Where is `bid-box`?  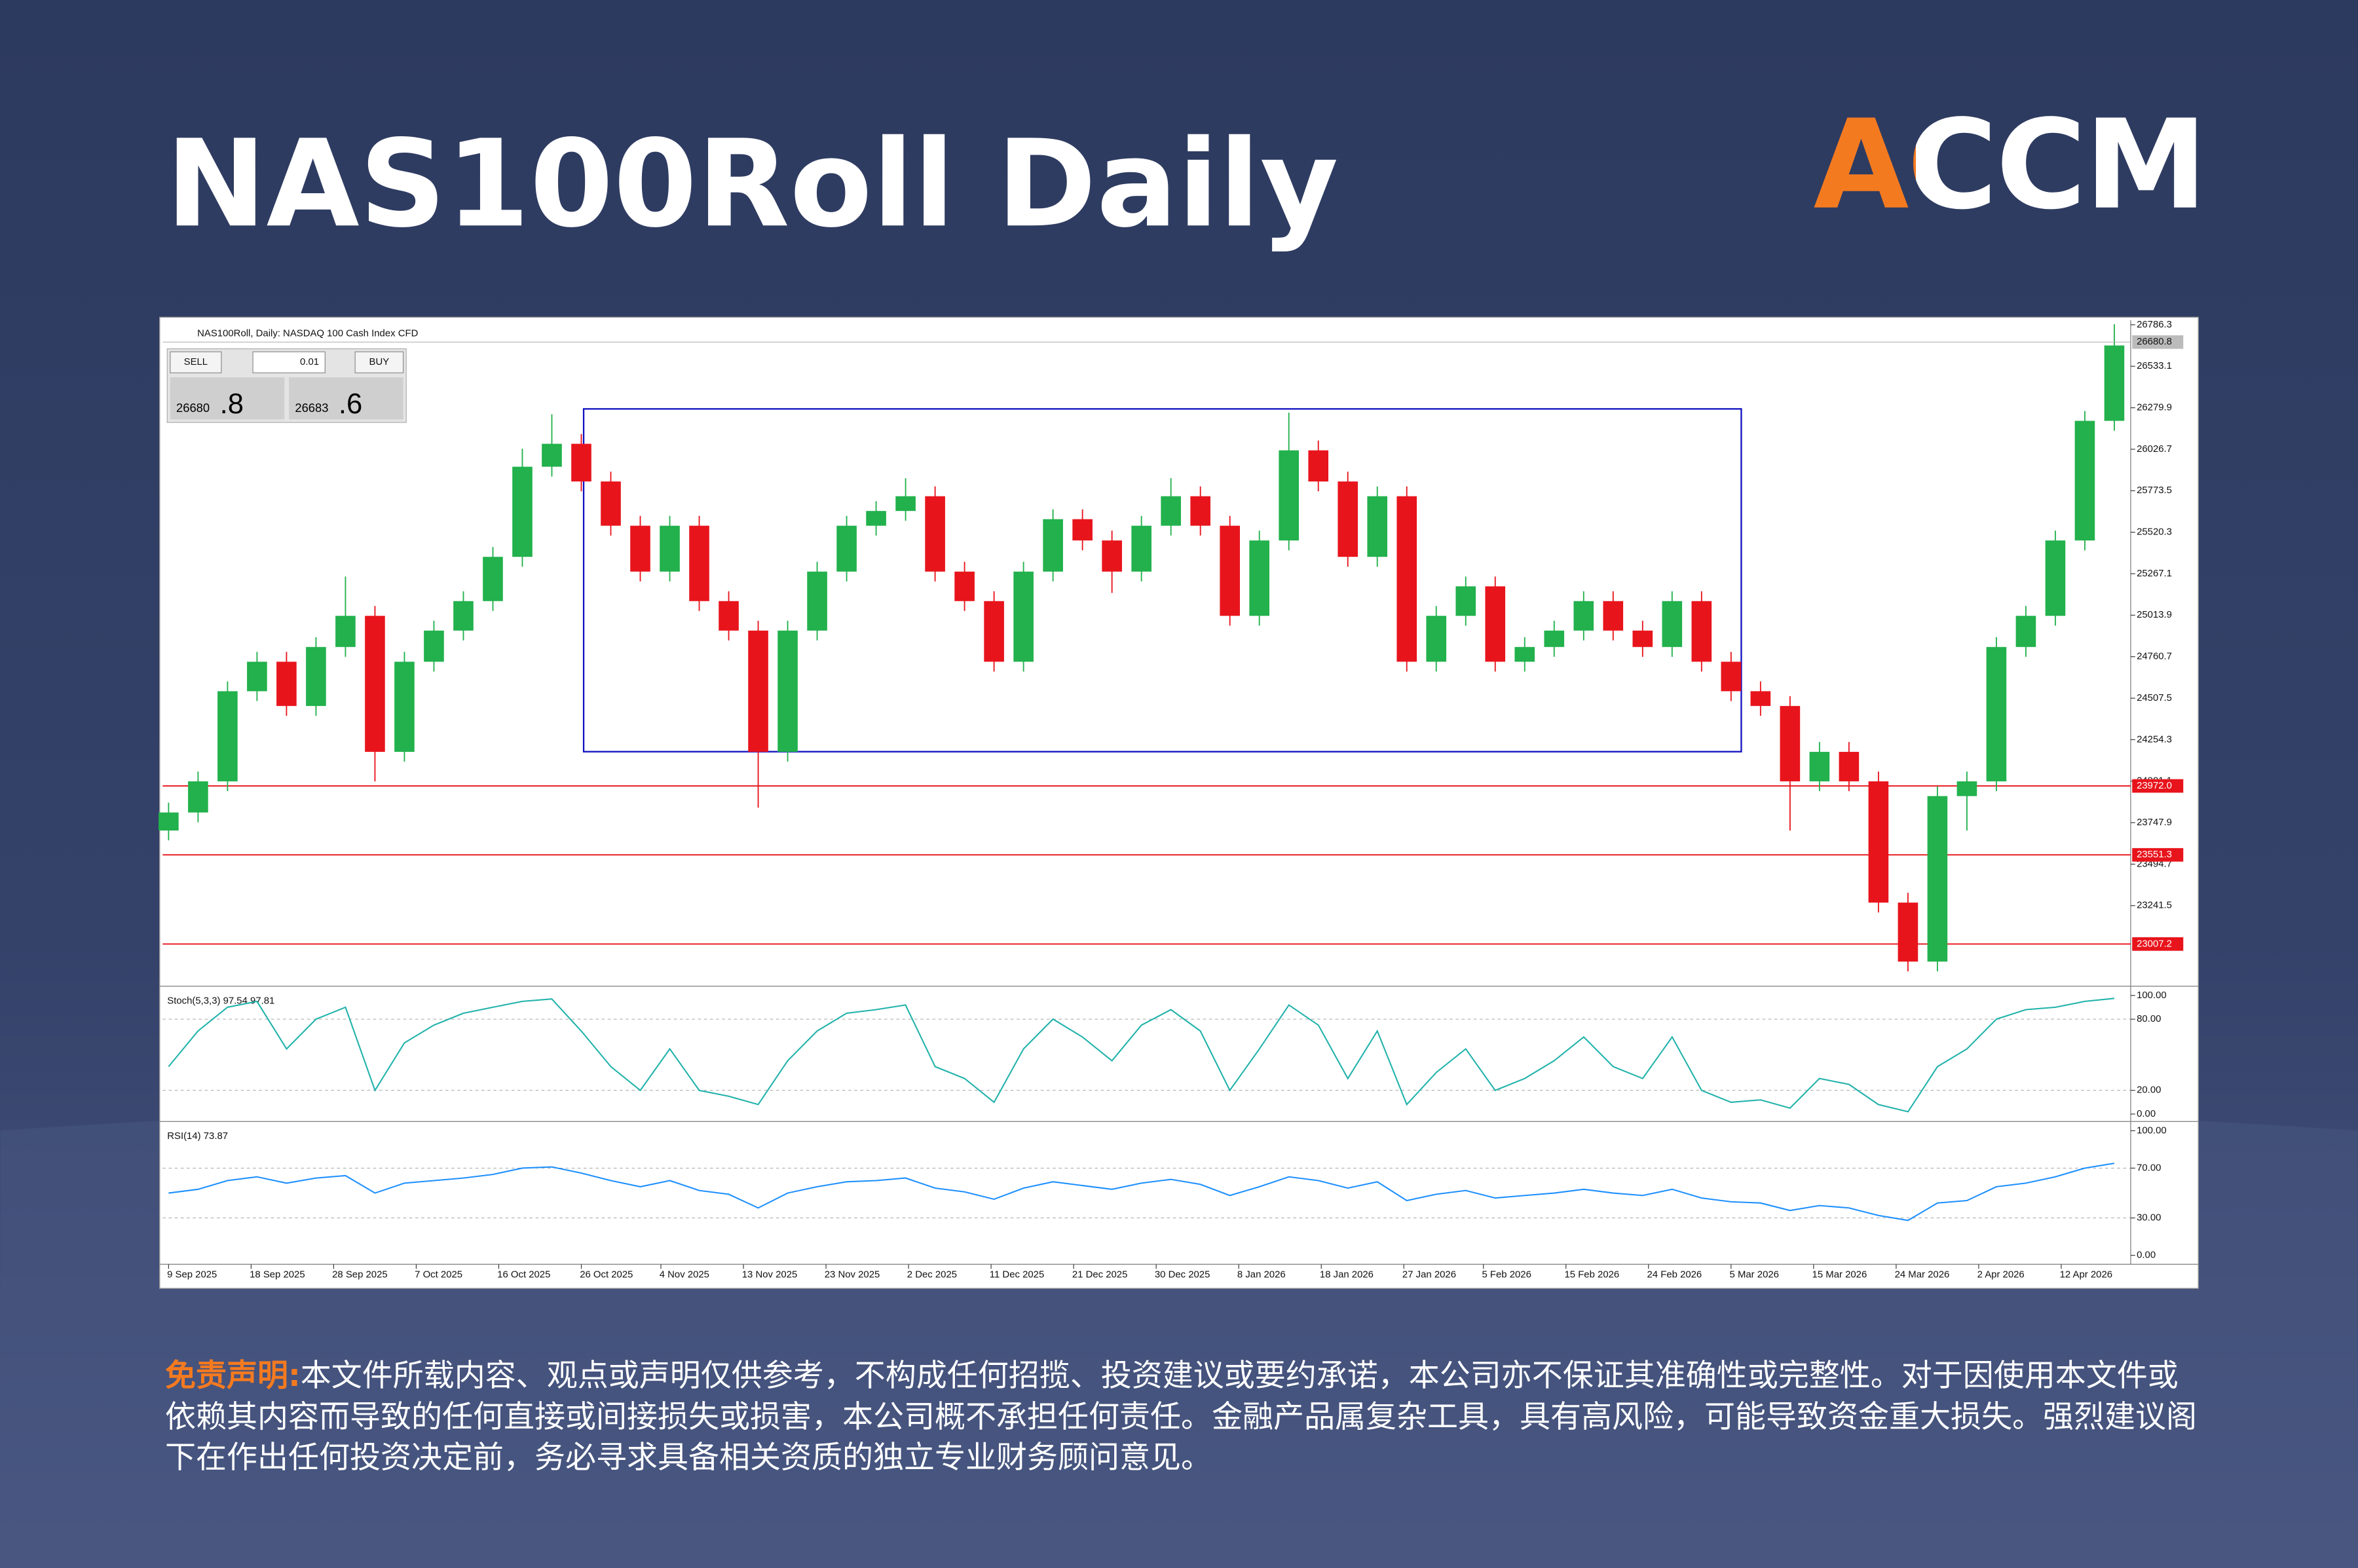
bid-box is located at coordinates (228, 398).